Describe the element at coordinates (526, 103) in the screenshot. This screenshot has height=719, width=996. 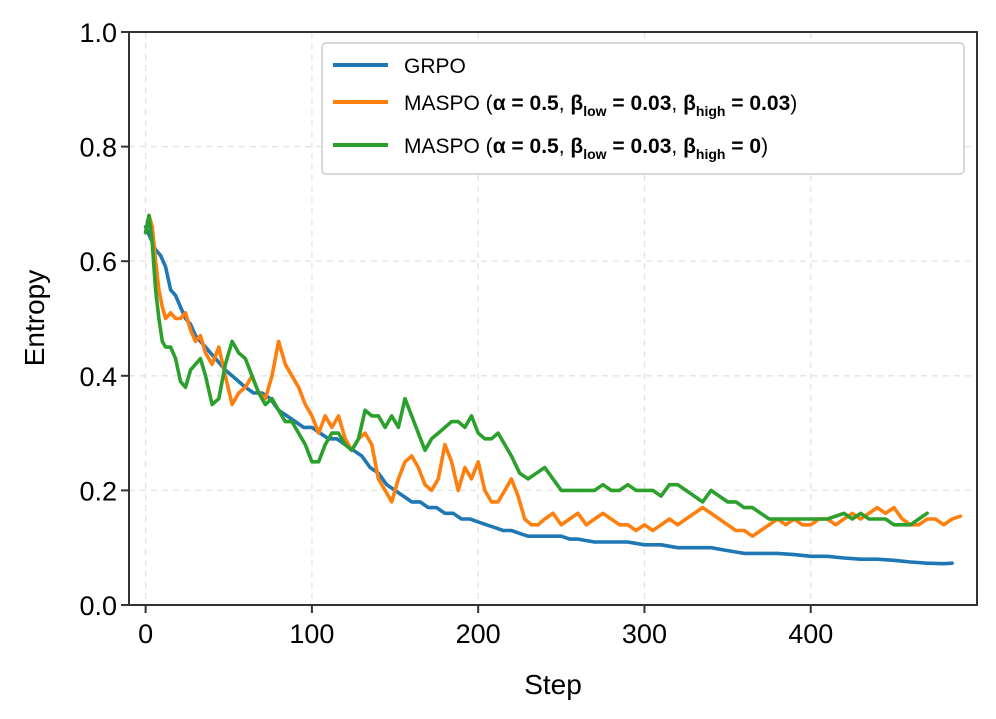
I see `legend-maspo-1-alpha: α = 0.5` at that location.